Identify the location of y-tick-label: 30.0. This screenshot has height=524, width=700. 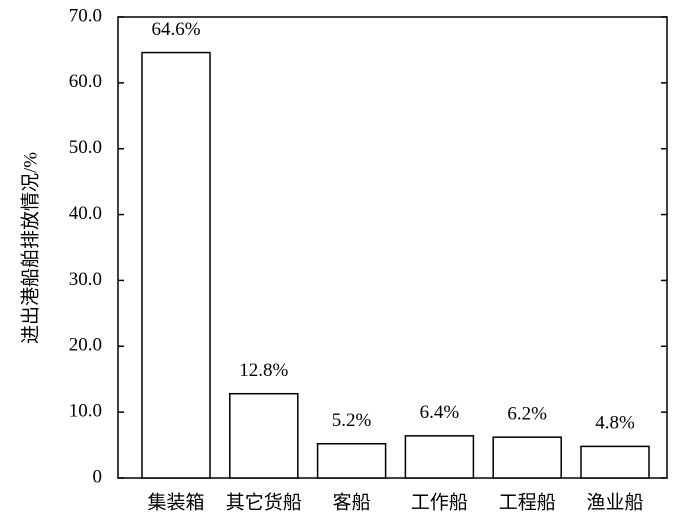
(85, 279).